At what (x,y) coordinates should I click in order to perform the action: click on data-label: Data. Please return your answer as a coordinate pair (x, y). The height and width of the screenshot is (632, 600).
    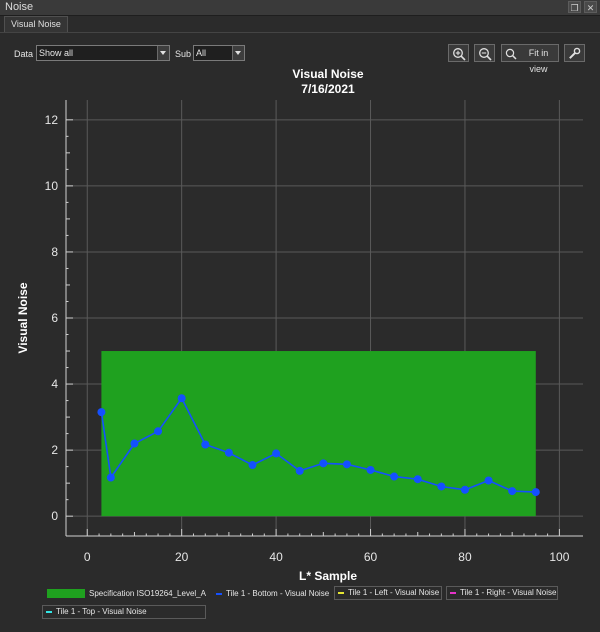
    Looking at the image, I should click on (24, 54).